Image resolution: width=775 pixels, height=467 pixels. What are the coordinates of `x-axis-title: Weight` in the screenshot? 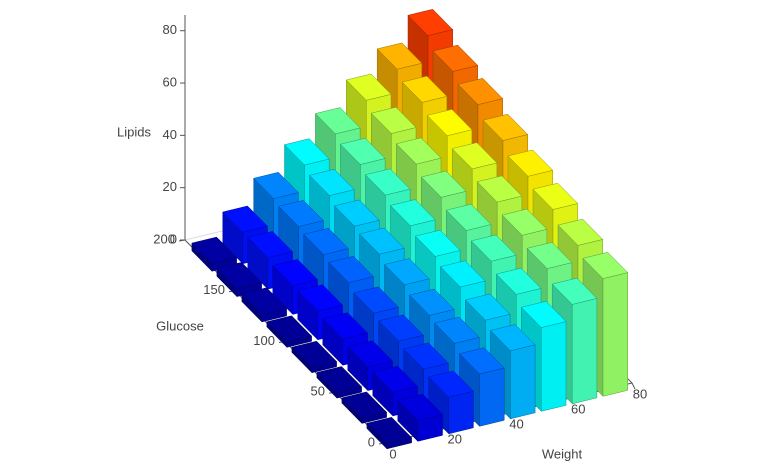 It's located at (562, 453).